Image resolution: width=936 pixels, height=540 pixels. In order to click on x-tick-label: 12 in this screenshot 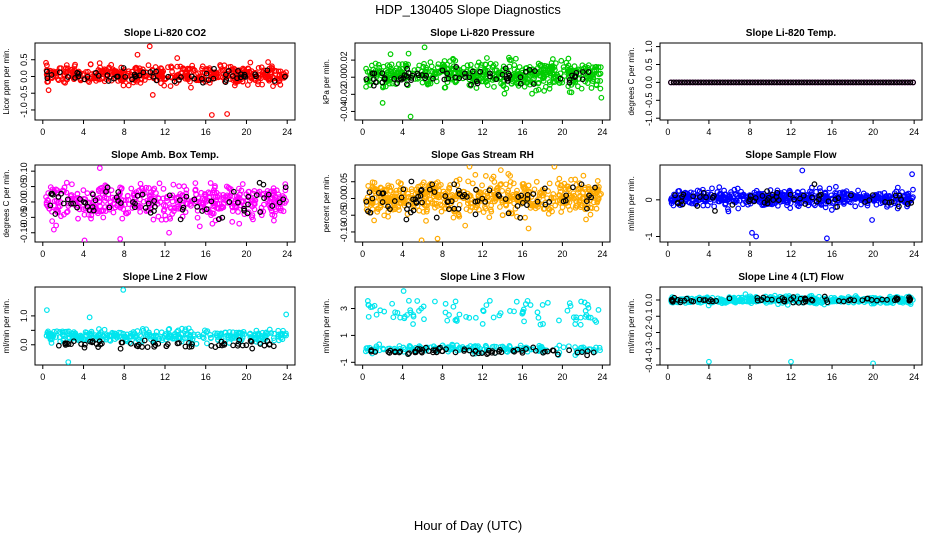, I will do `click(482, 254)`.